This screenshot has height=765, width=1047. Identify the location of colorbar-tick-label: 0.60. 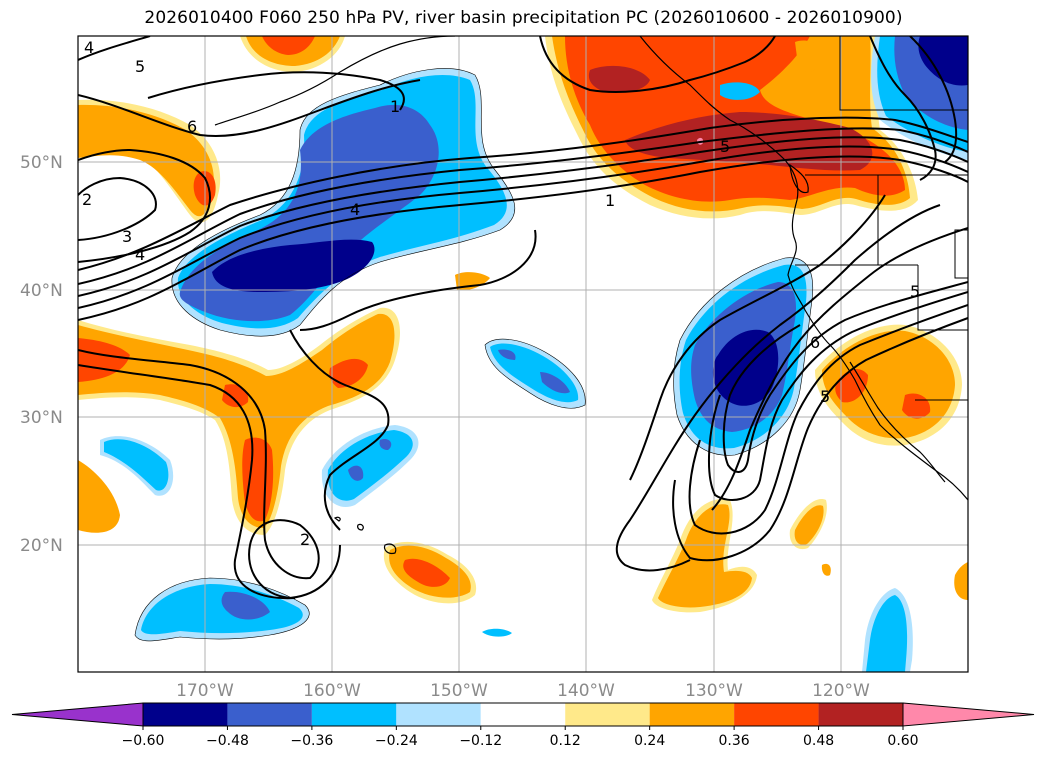
(902, 741).